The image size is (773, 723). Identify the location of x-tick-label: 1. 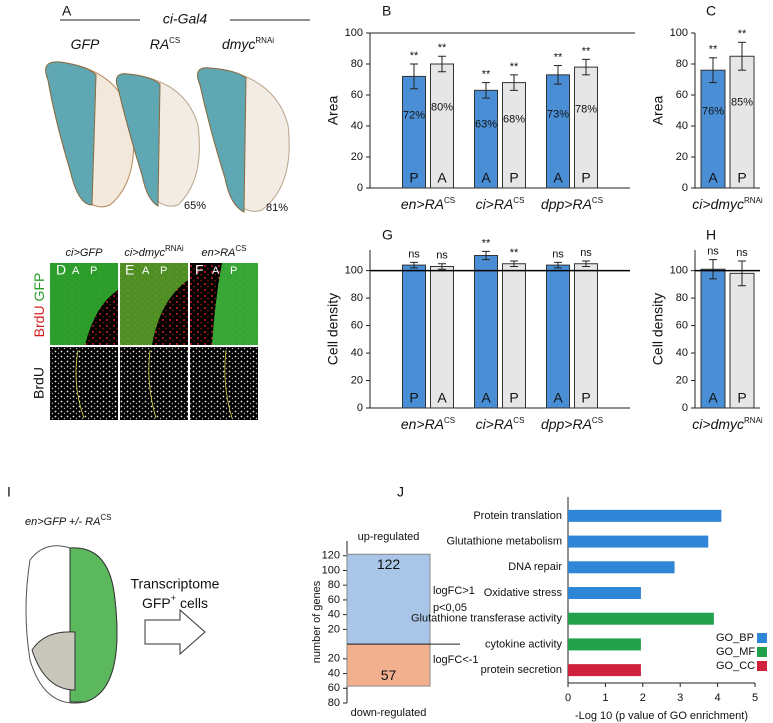
(605, 698).